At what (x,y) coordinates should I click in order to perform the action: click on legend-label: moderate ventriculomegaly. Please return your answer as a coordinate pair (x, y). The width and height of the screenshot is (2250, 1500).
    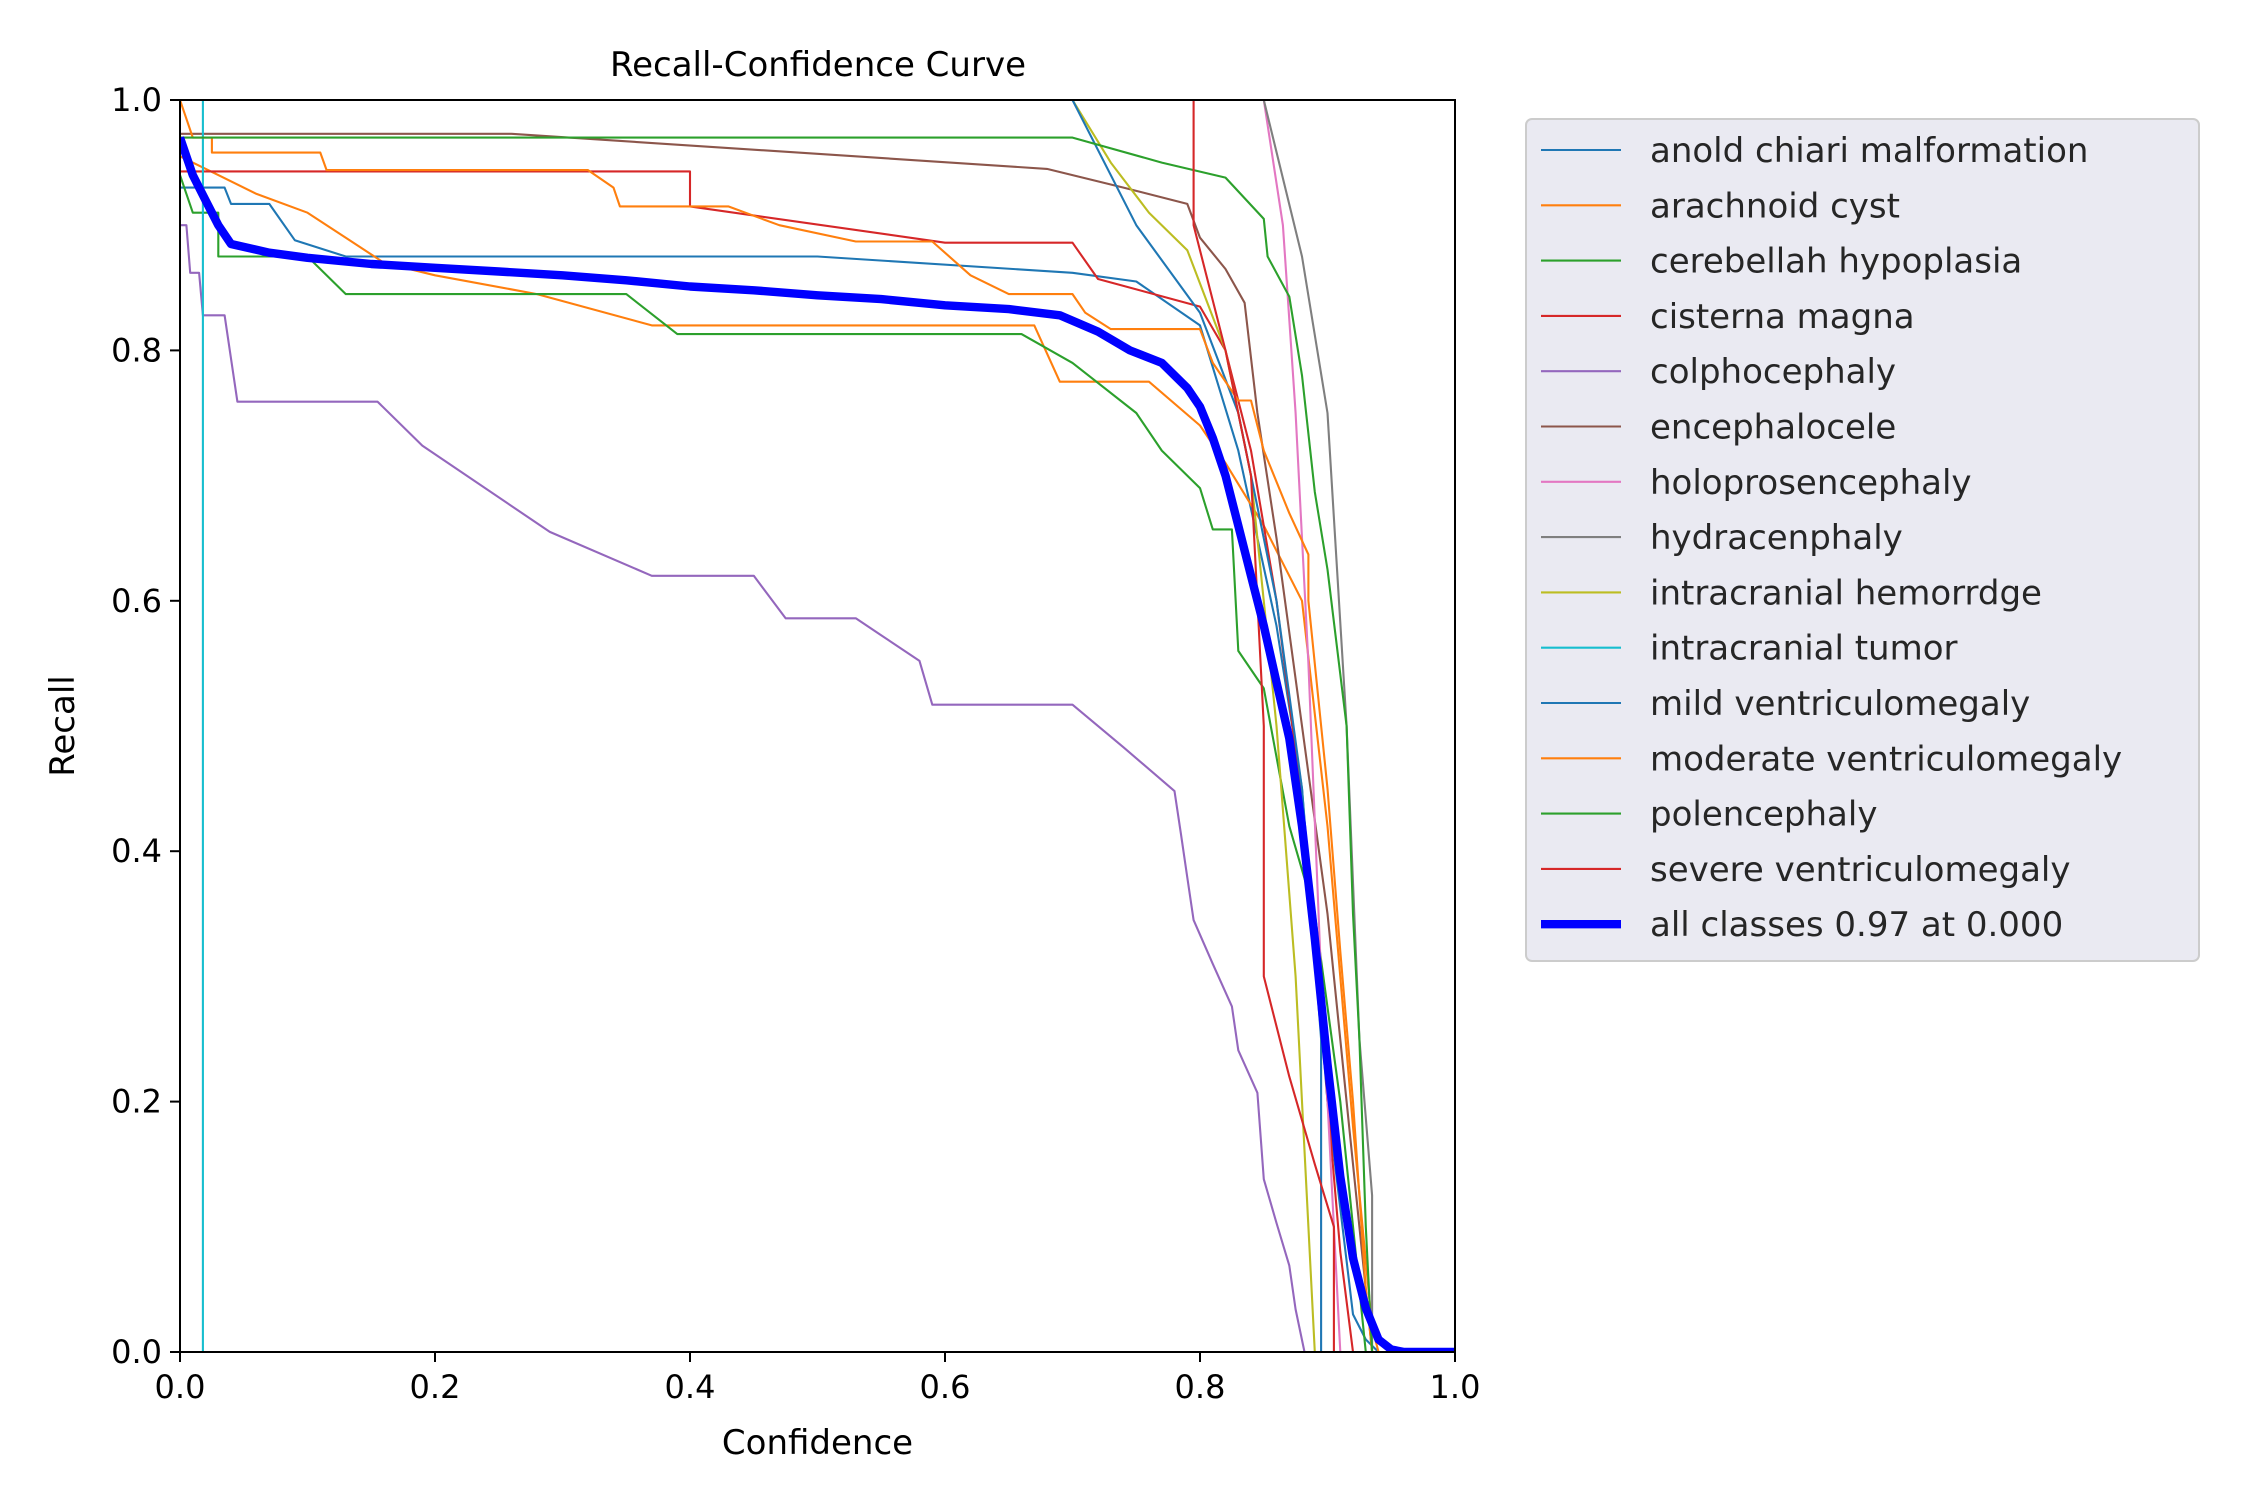
    Looking at the image, I should click on (1886, 759).